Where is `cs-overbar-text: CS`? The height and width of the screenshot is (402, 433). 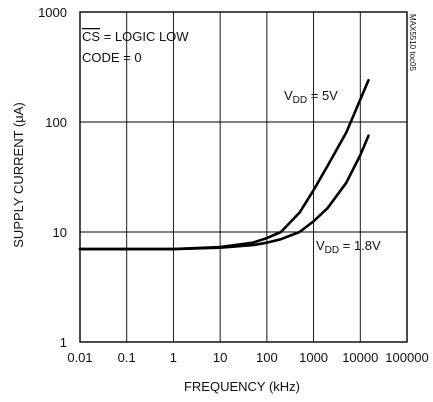 cs-overbar-text: CS is located at coordinates (91, 36).